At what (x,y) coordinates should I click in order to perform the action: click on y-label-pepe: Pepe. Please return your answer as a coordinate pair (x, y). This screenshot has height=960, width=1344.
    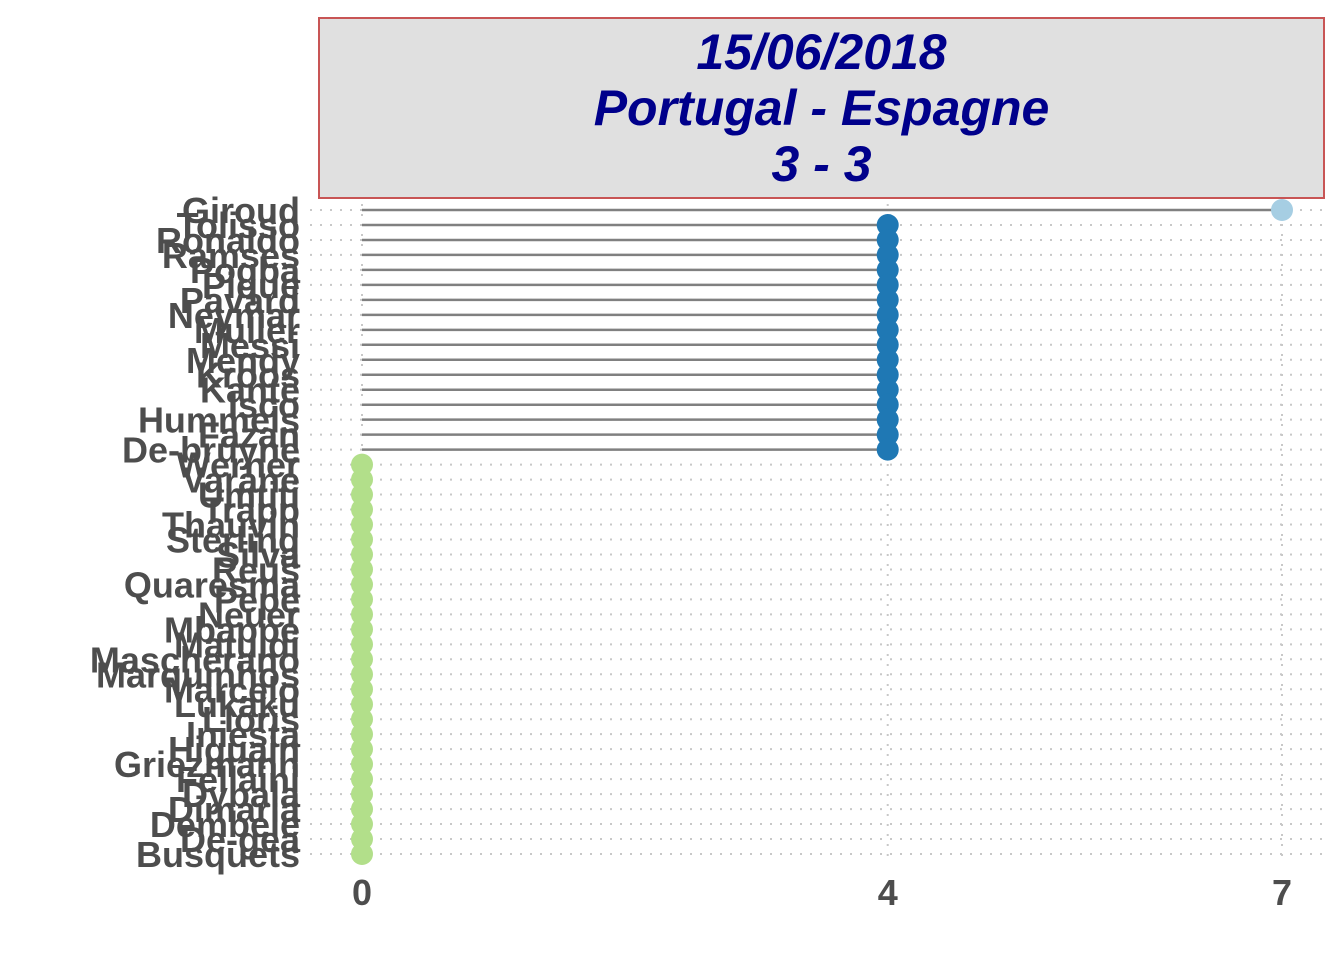
    Looking at the image, I should click on (257, 599).